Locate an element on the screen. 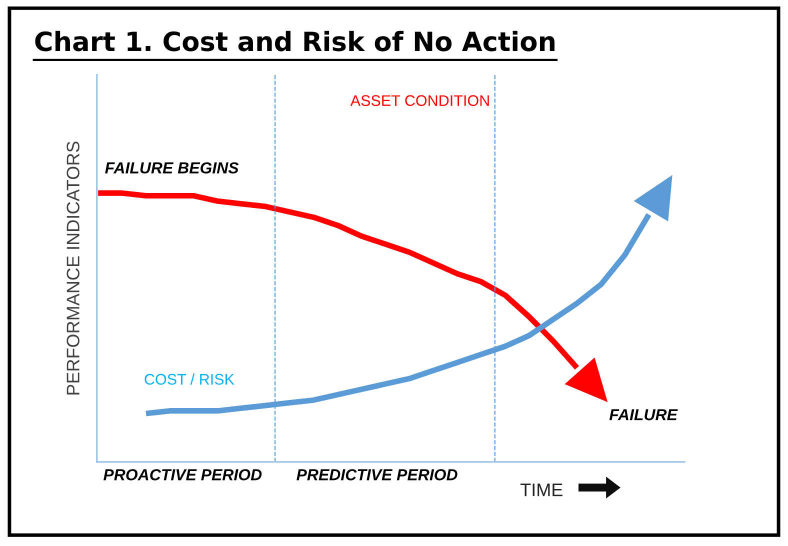  text: FAILURE BEGINS is located at coordinates (172, 168).